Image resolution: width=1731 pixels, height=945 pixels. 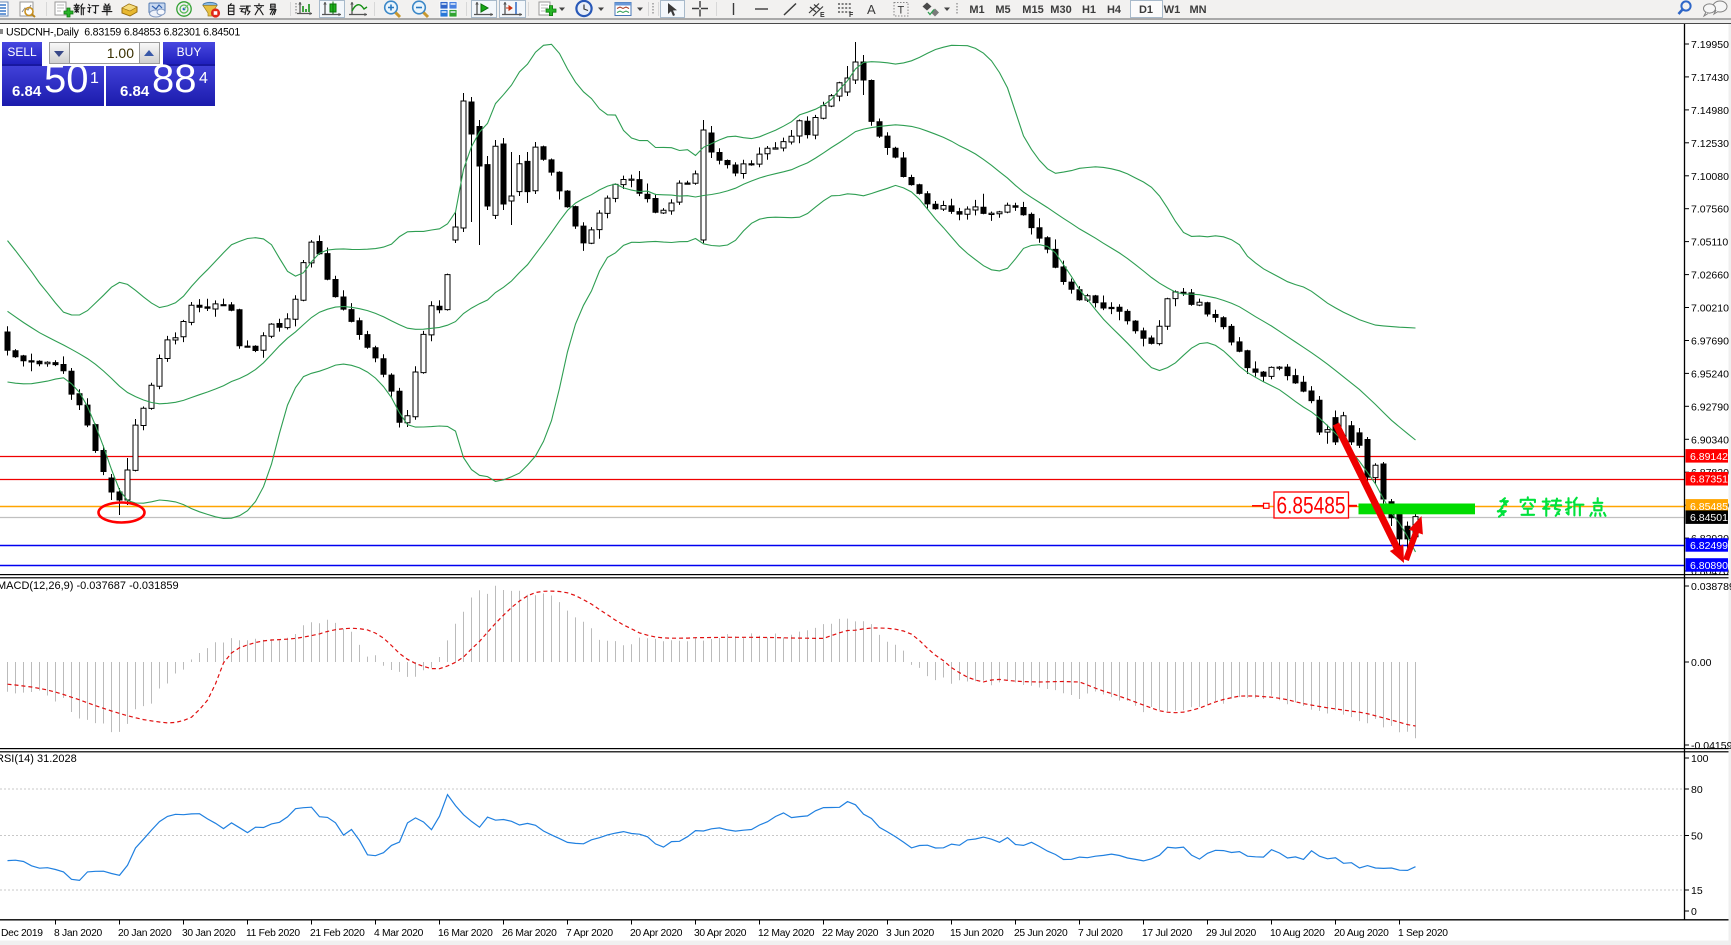 I want to click on svg-text: F, so click(x=851, y=15).